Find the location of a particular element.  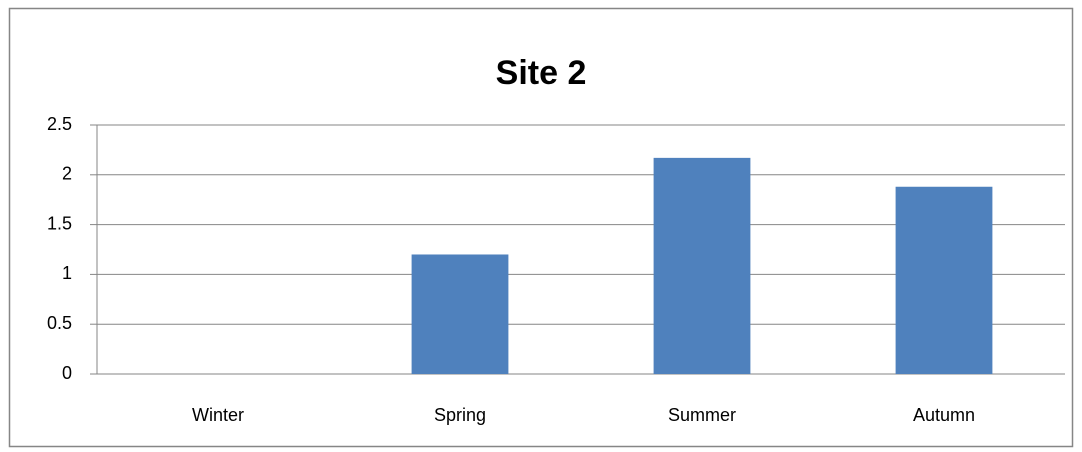

y-tick-label: 1.5 is located at coordinates (59, 223).